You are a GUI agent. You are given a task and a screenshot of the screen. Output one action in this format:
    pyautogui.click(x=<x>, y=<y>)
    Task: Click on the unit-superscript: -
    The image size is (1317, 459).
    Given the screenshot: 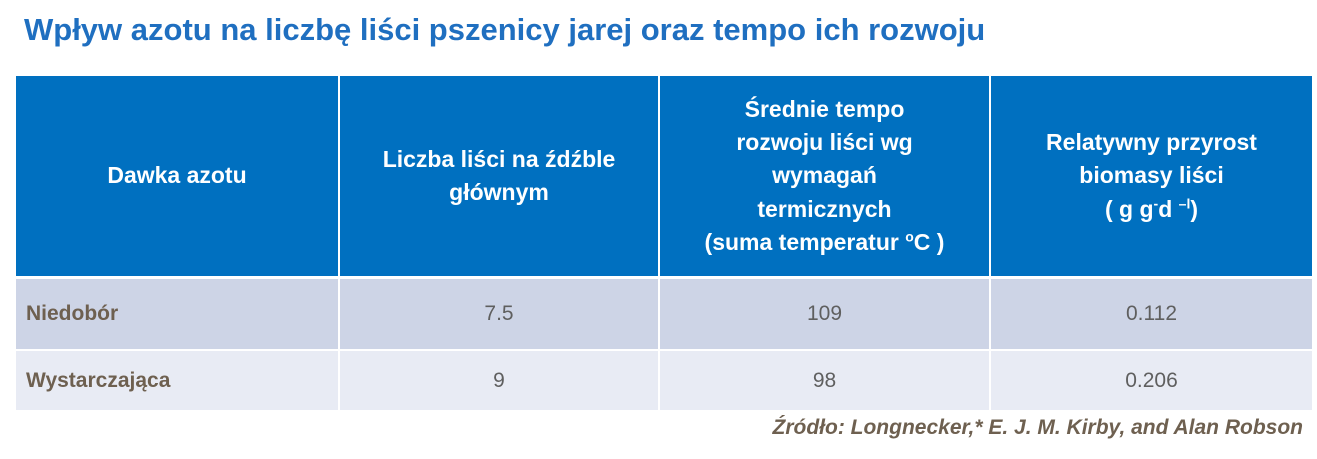 What is the action you would take?
    pyautogui.click(x=1156, y=203)
    